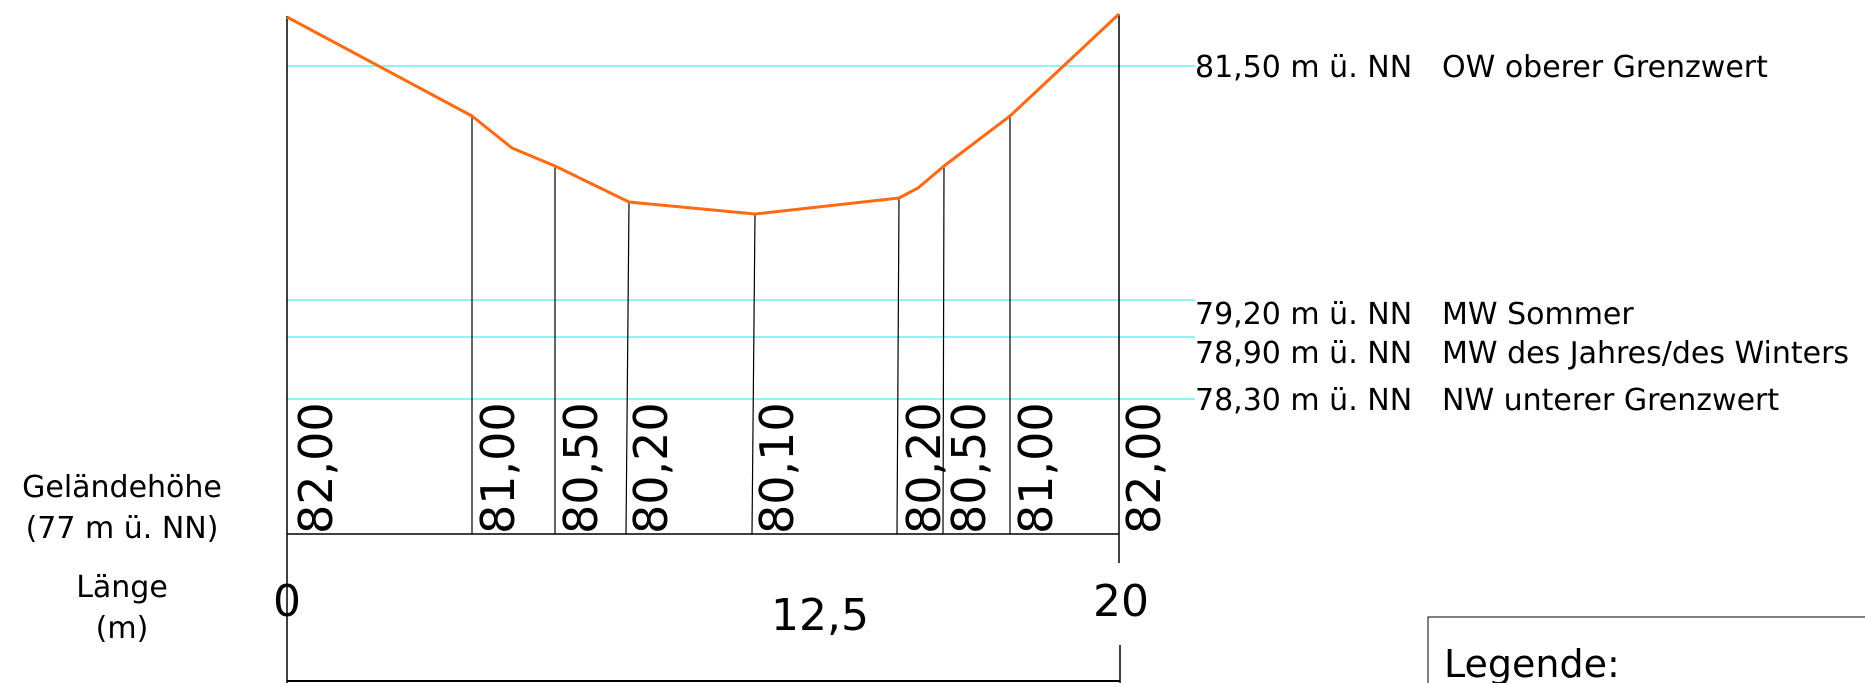  I want to click on length-tick-0: 0, so click(287, 601).